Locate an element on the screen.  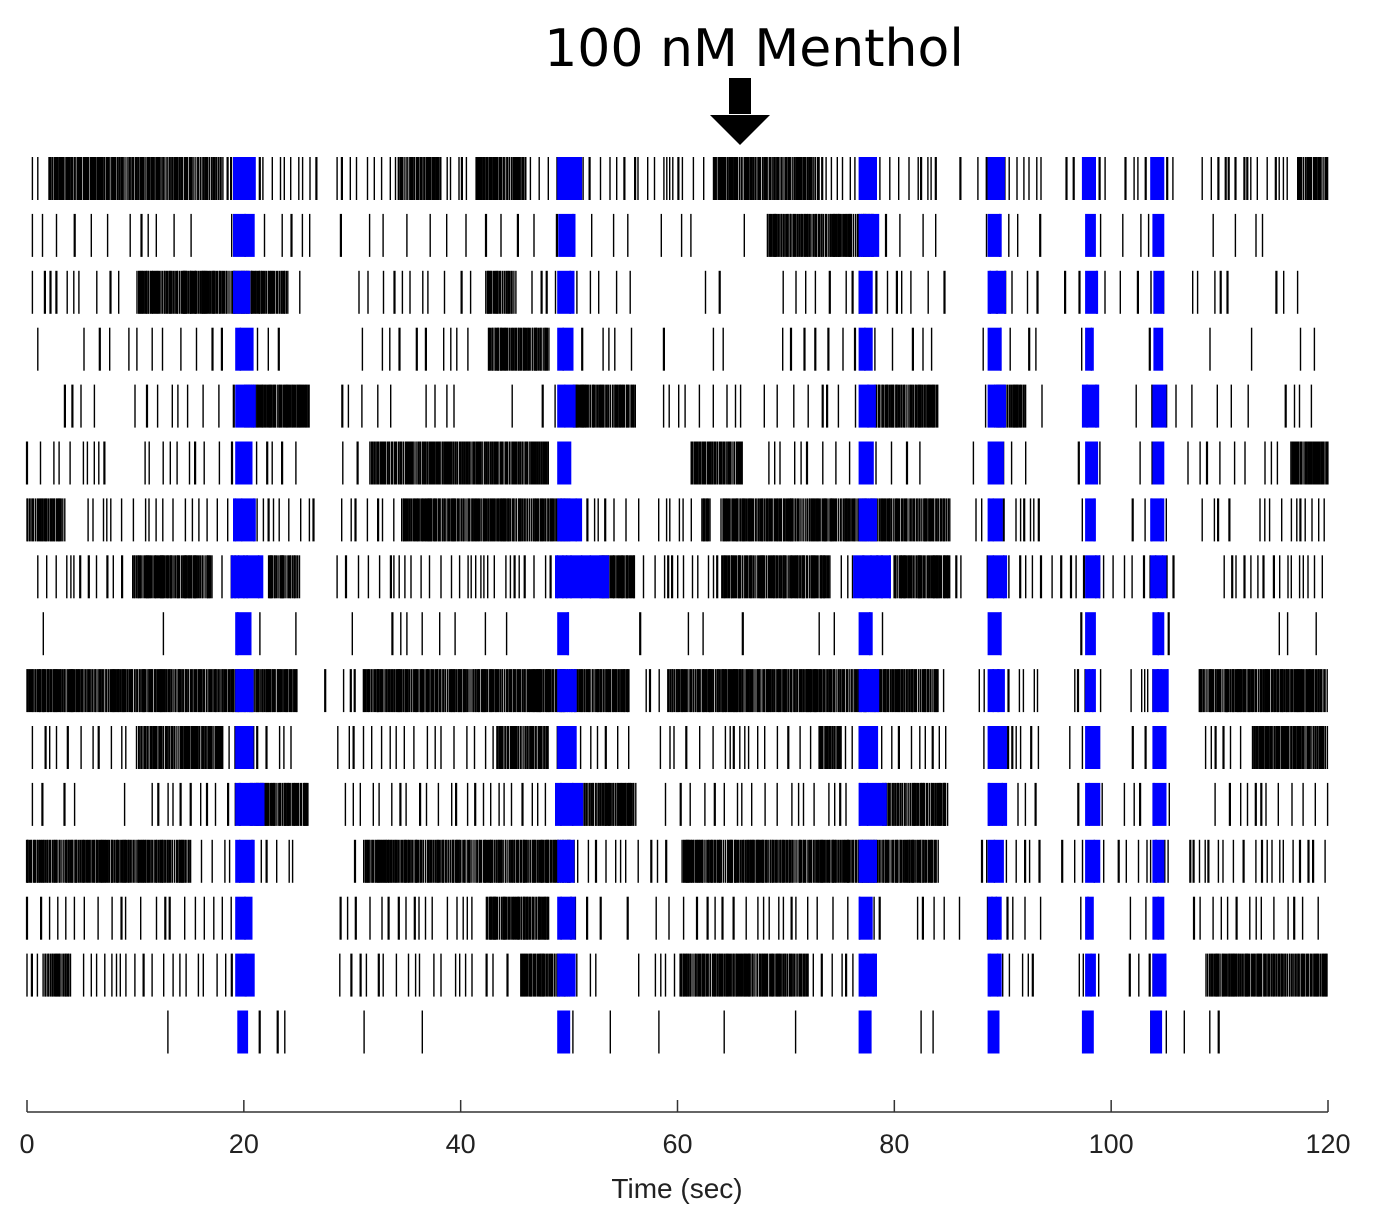
x-axis: 0 20 40 60 80 100 120 is located at coordinates (685, 1129).